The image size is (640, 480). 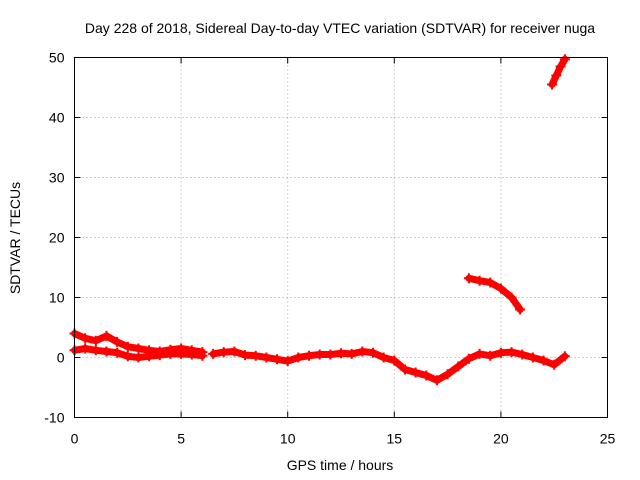 What do you see at coordinates (57, 178) in the screenshot?
I see `y-tick-label: 30` at bounding box center [57, 178].